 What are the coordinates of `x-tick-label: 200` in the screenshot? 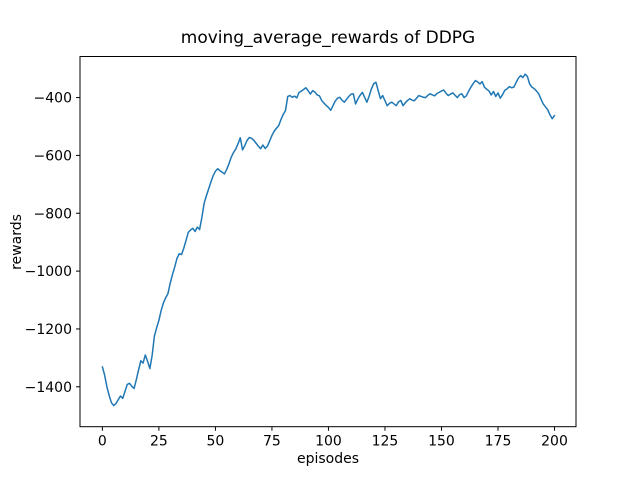 It's located at (554, 442).